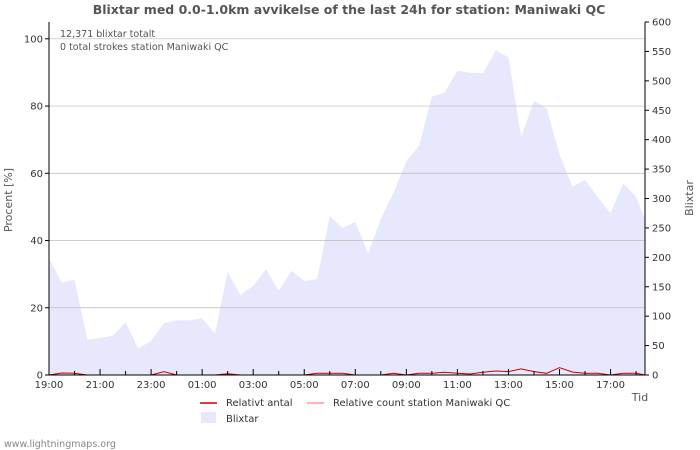 The width and height of the screenshot is (700, 450). Describe the element at coordinates (144, 47) in the screenshot. I see `annotation-station: 0 total strokes station Maniwaki QC` at that location.